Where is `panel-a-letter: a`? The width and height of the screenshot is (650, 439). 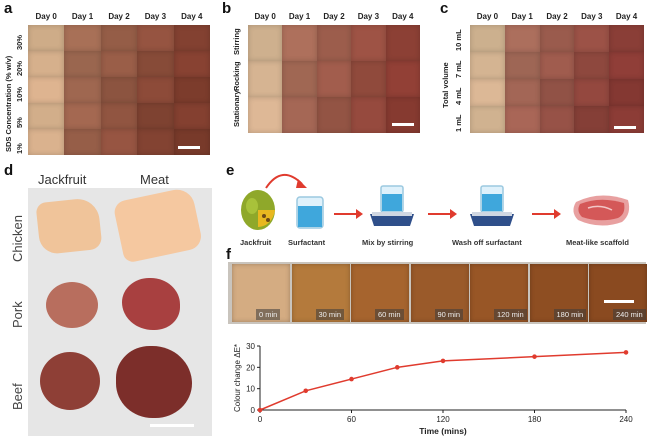 panel-a-letter: a is located at coordinates (8, 8).